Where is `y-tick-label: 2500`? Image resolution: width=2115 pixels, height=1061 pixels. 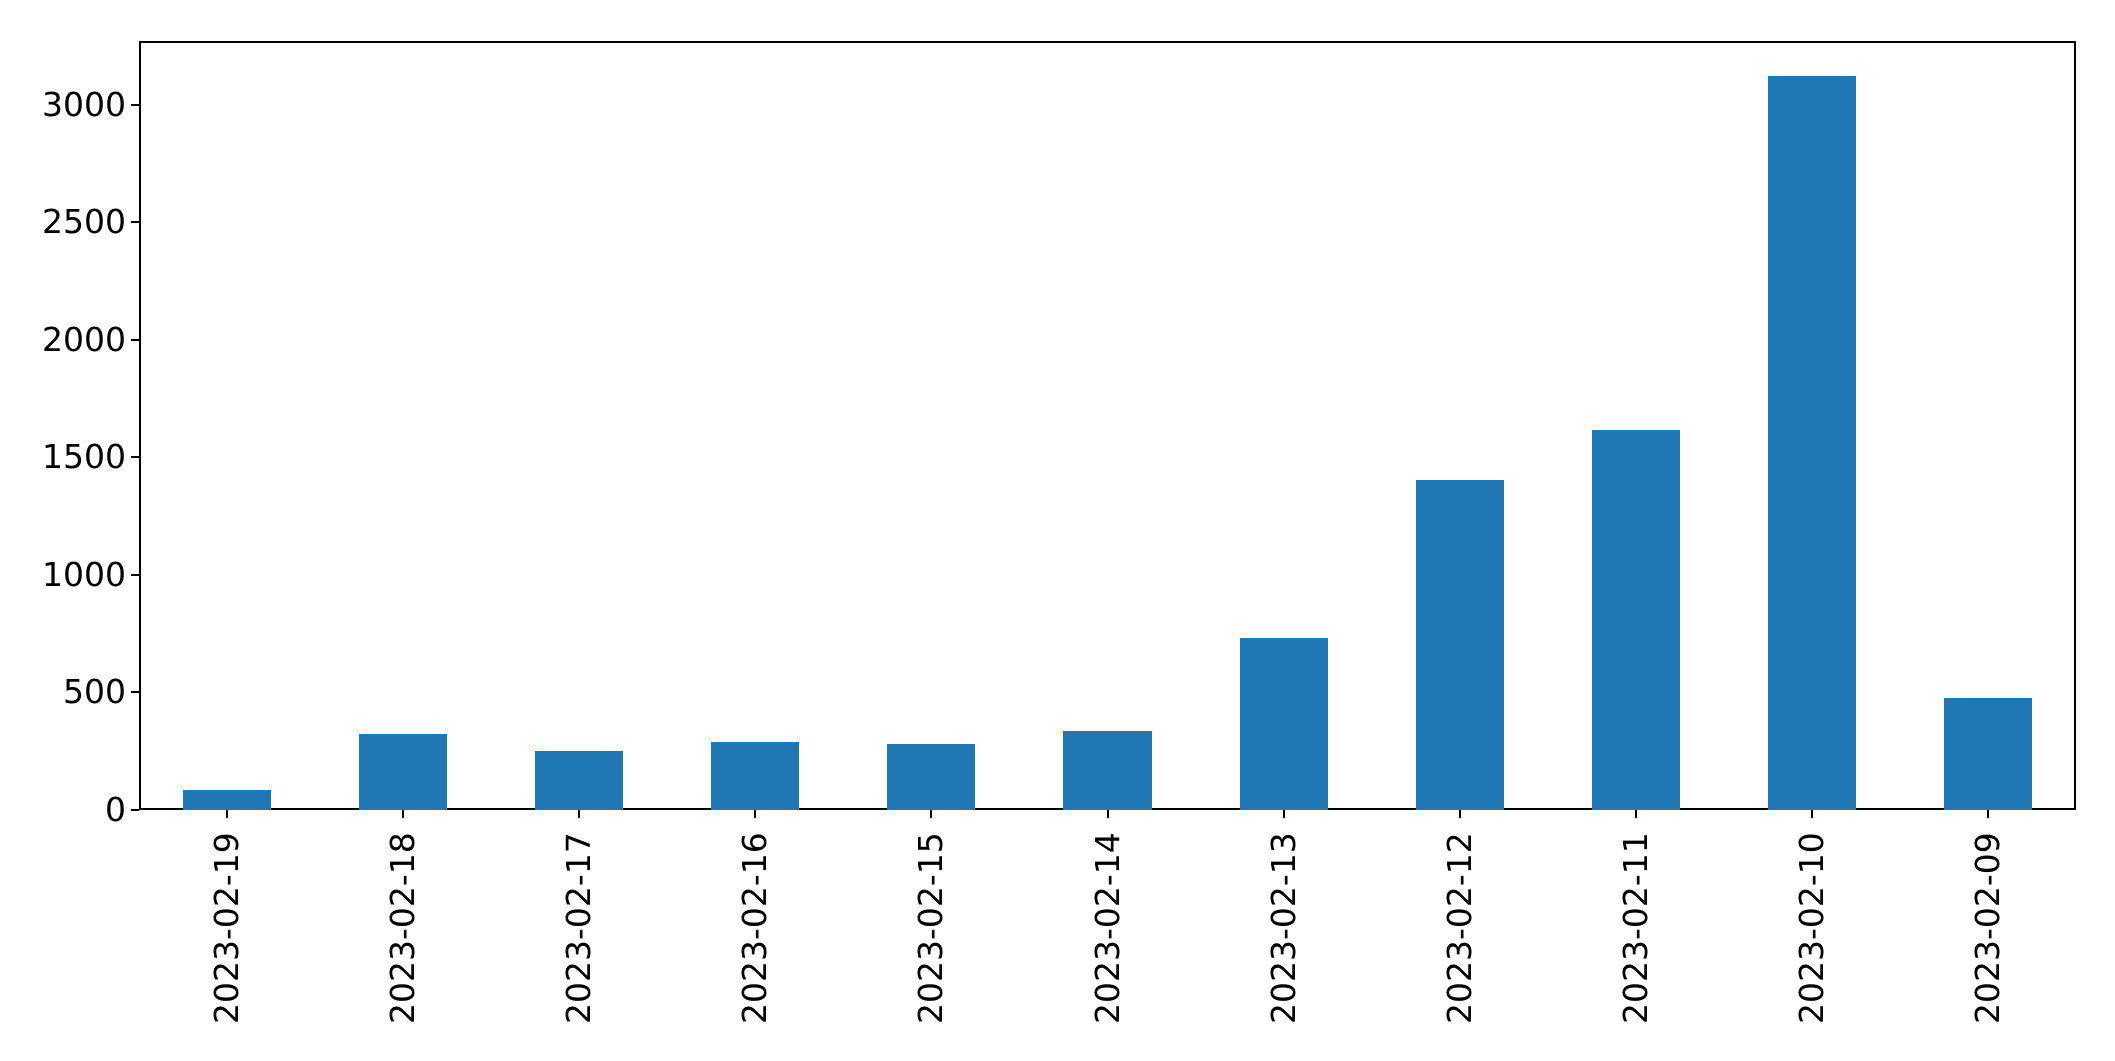 y-tick-label: 2500 is located at coordinates (84, 222).